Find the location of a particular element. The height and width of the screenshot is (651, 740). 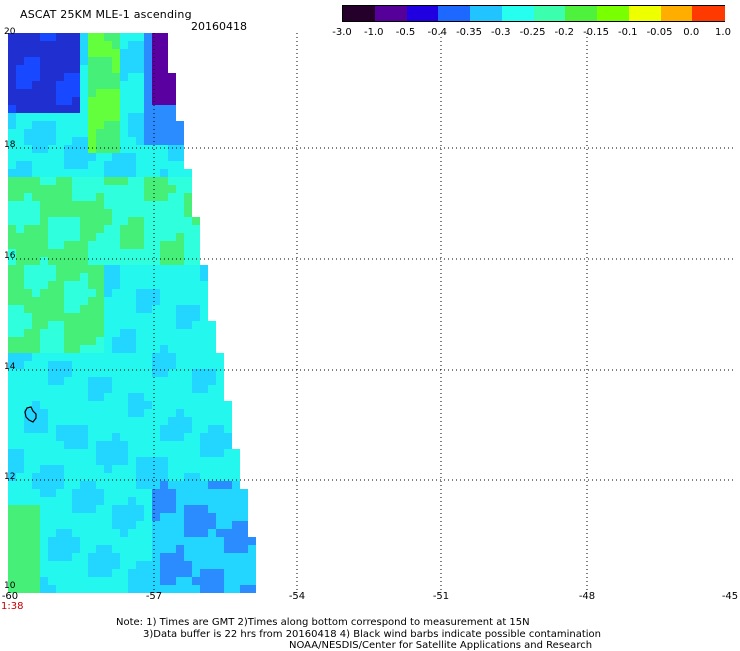

lon-label-48: -48 is located at coordinates (587, 596).